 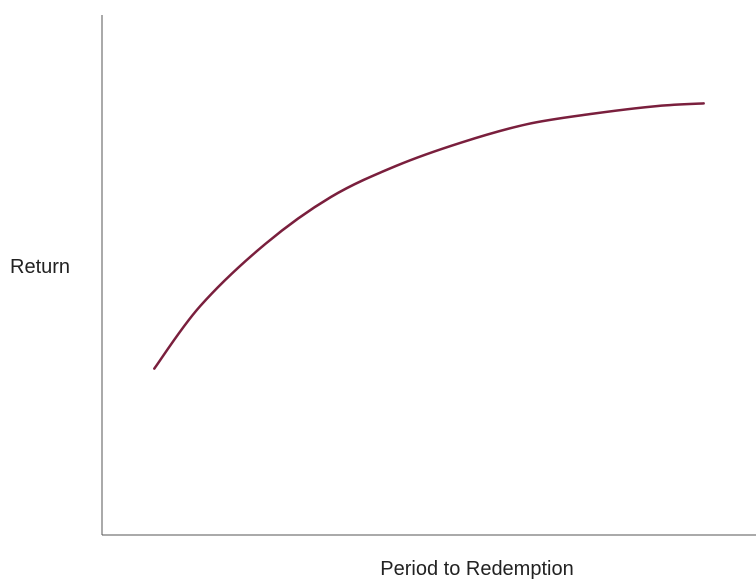 What do you see at coordinates (476, 569) in the screenshot?
I see `x-axis-label: Period to Redemption` at bounding box center [476, 569].